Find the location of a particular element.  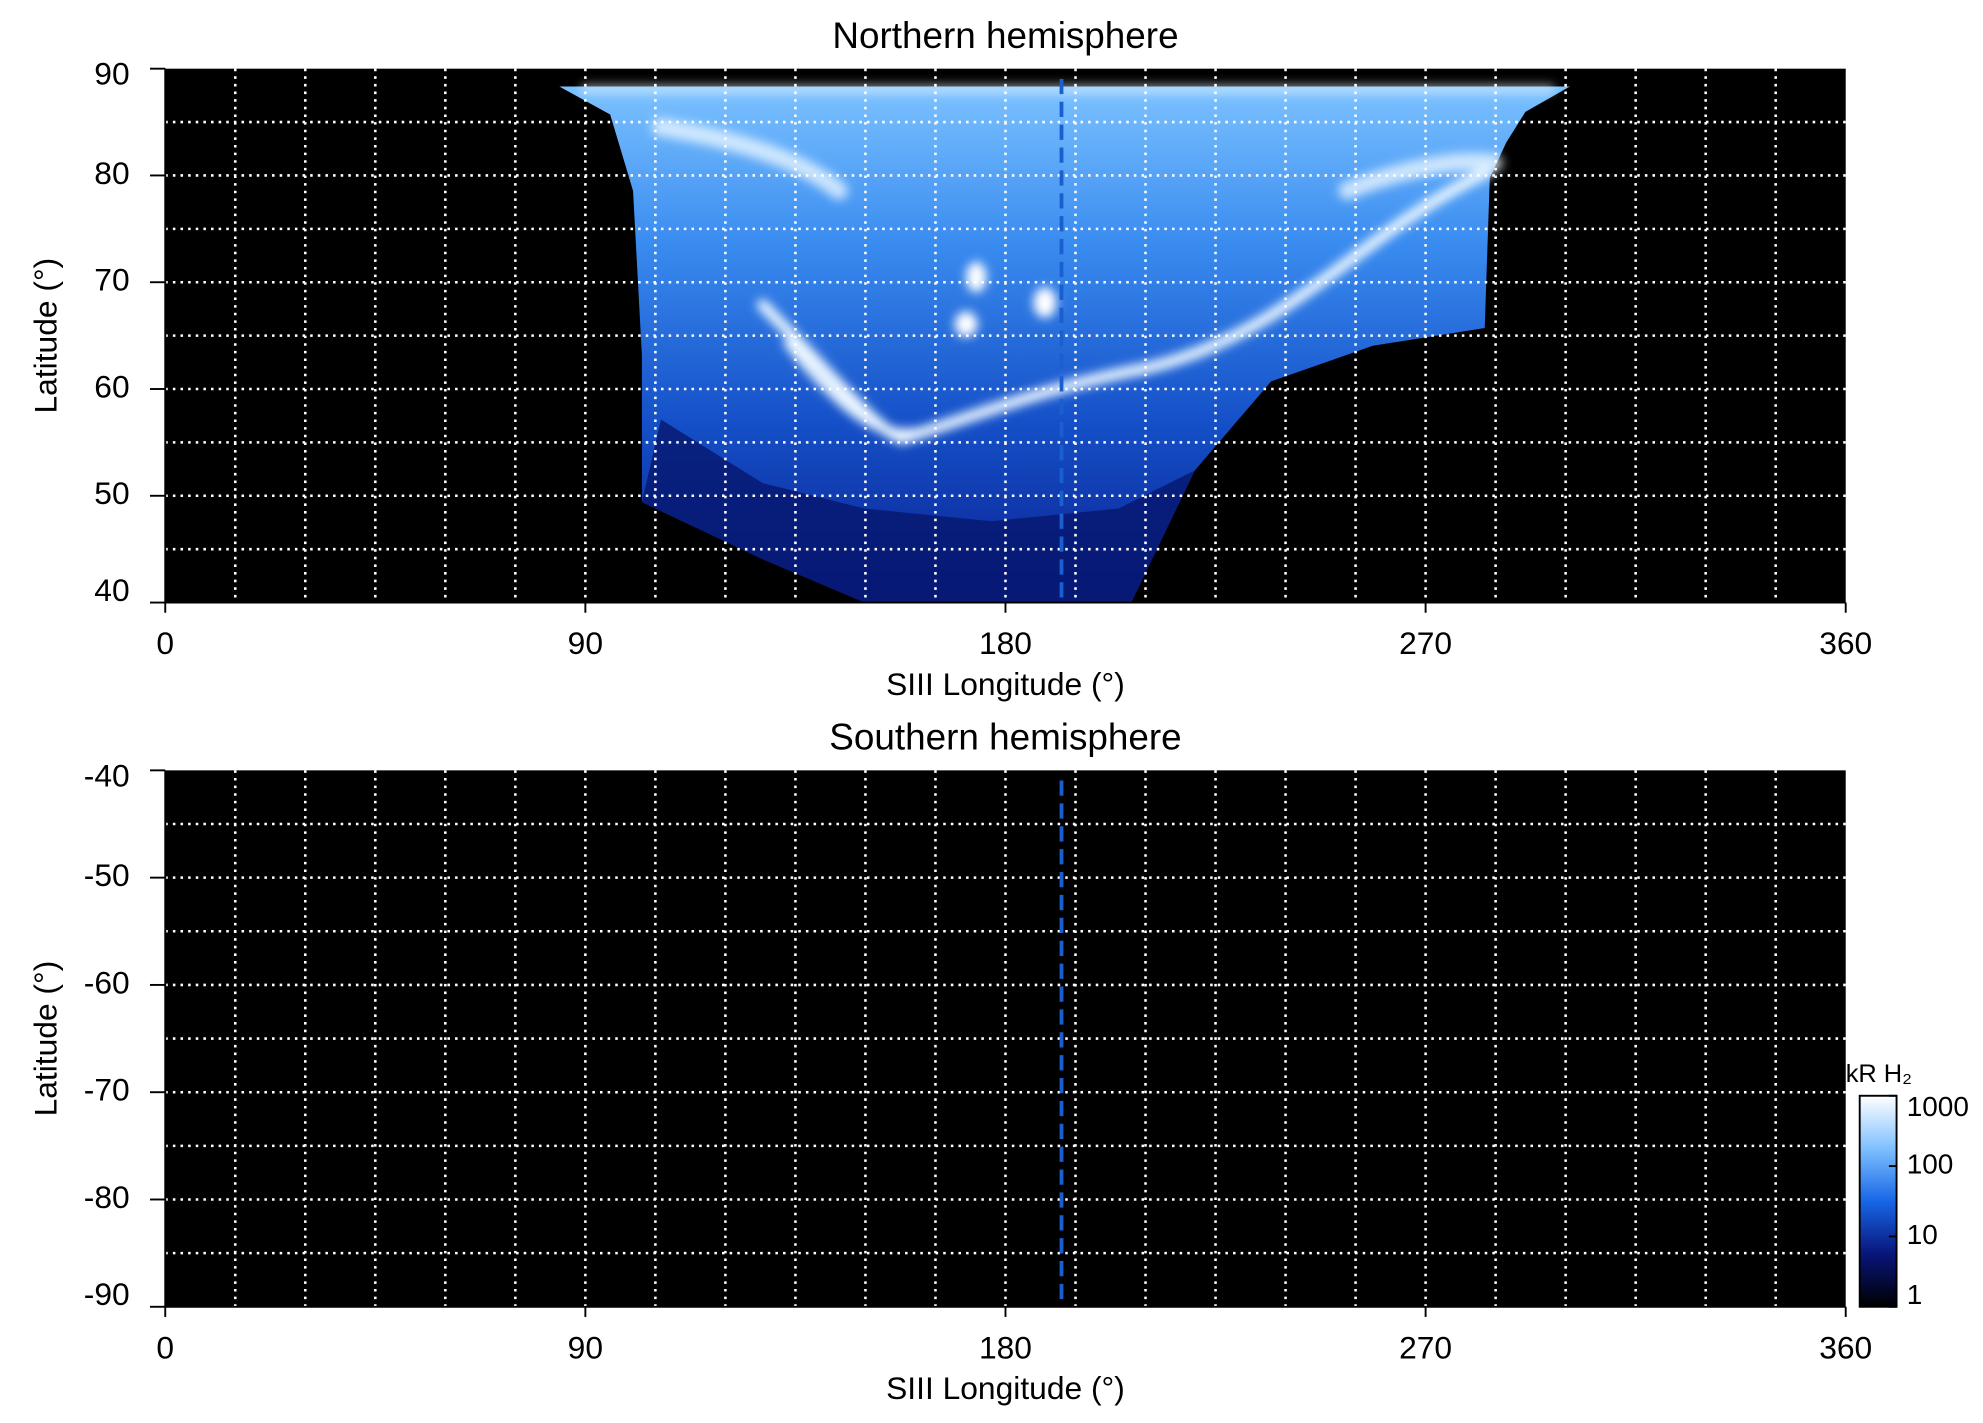

y-tick-label: -70 is located at coordinates (107, 1090).